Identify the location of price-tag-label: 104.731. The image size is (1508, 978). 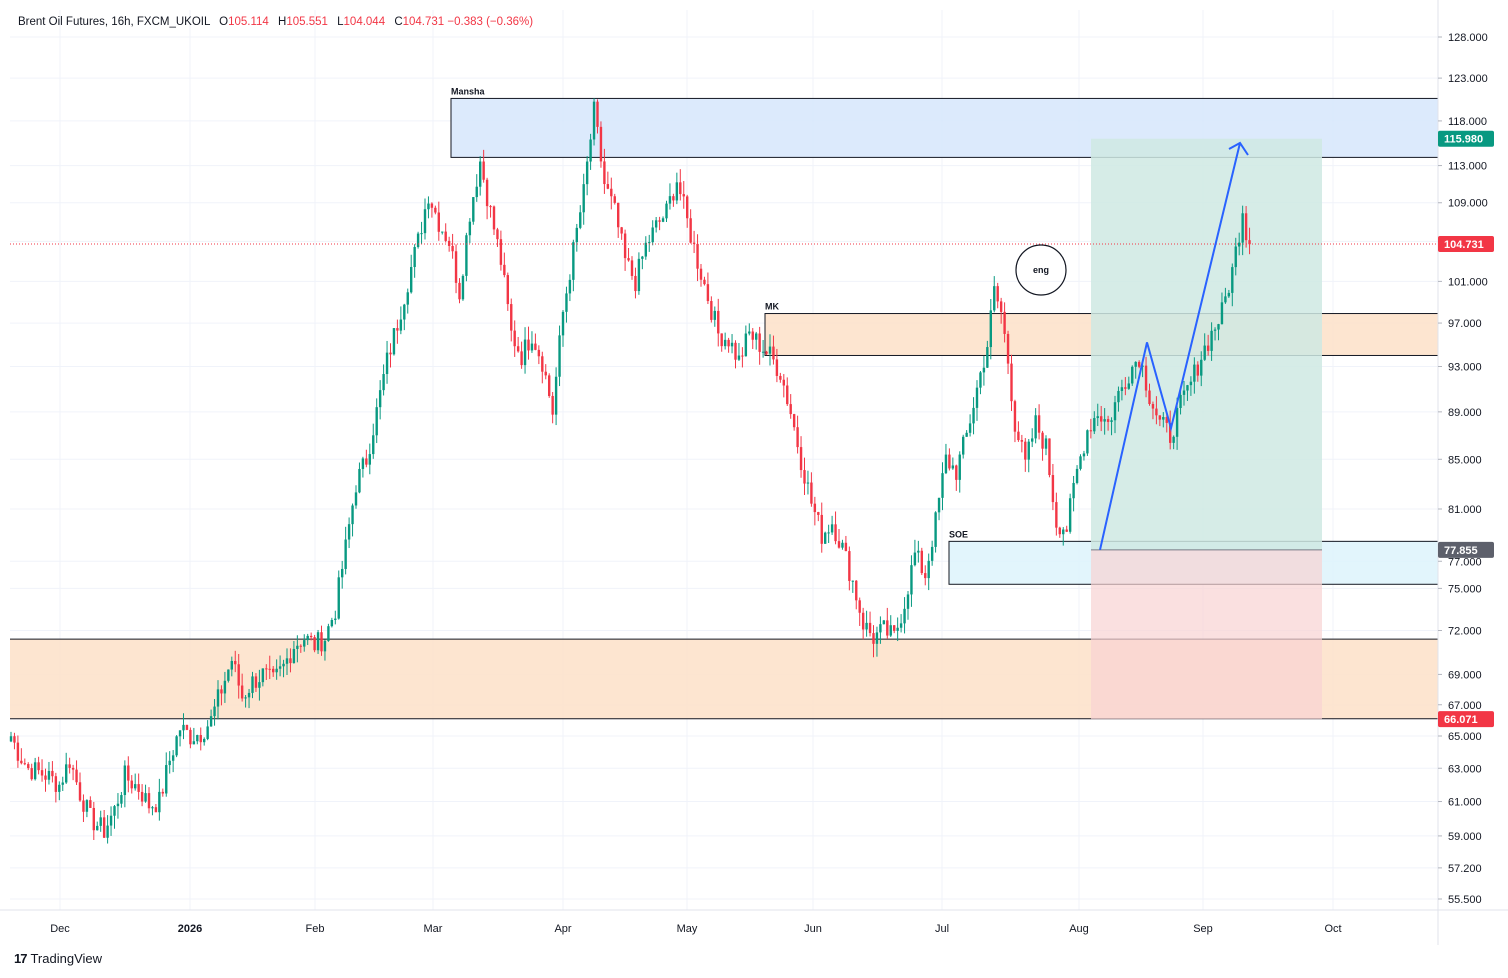
(1464, 245).